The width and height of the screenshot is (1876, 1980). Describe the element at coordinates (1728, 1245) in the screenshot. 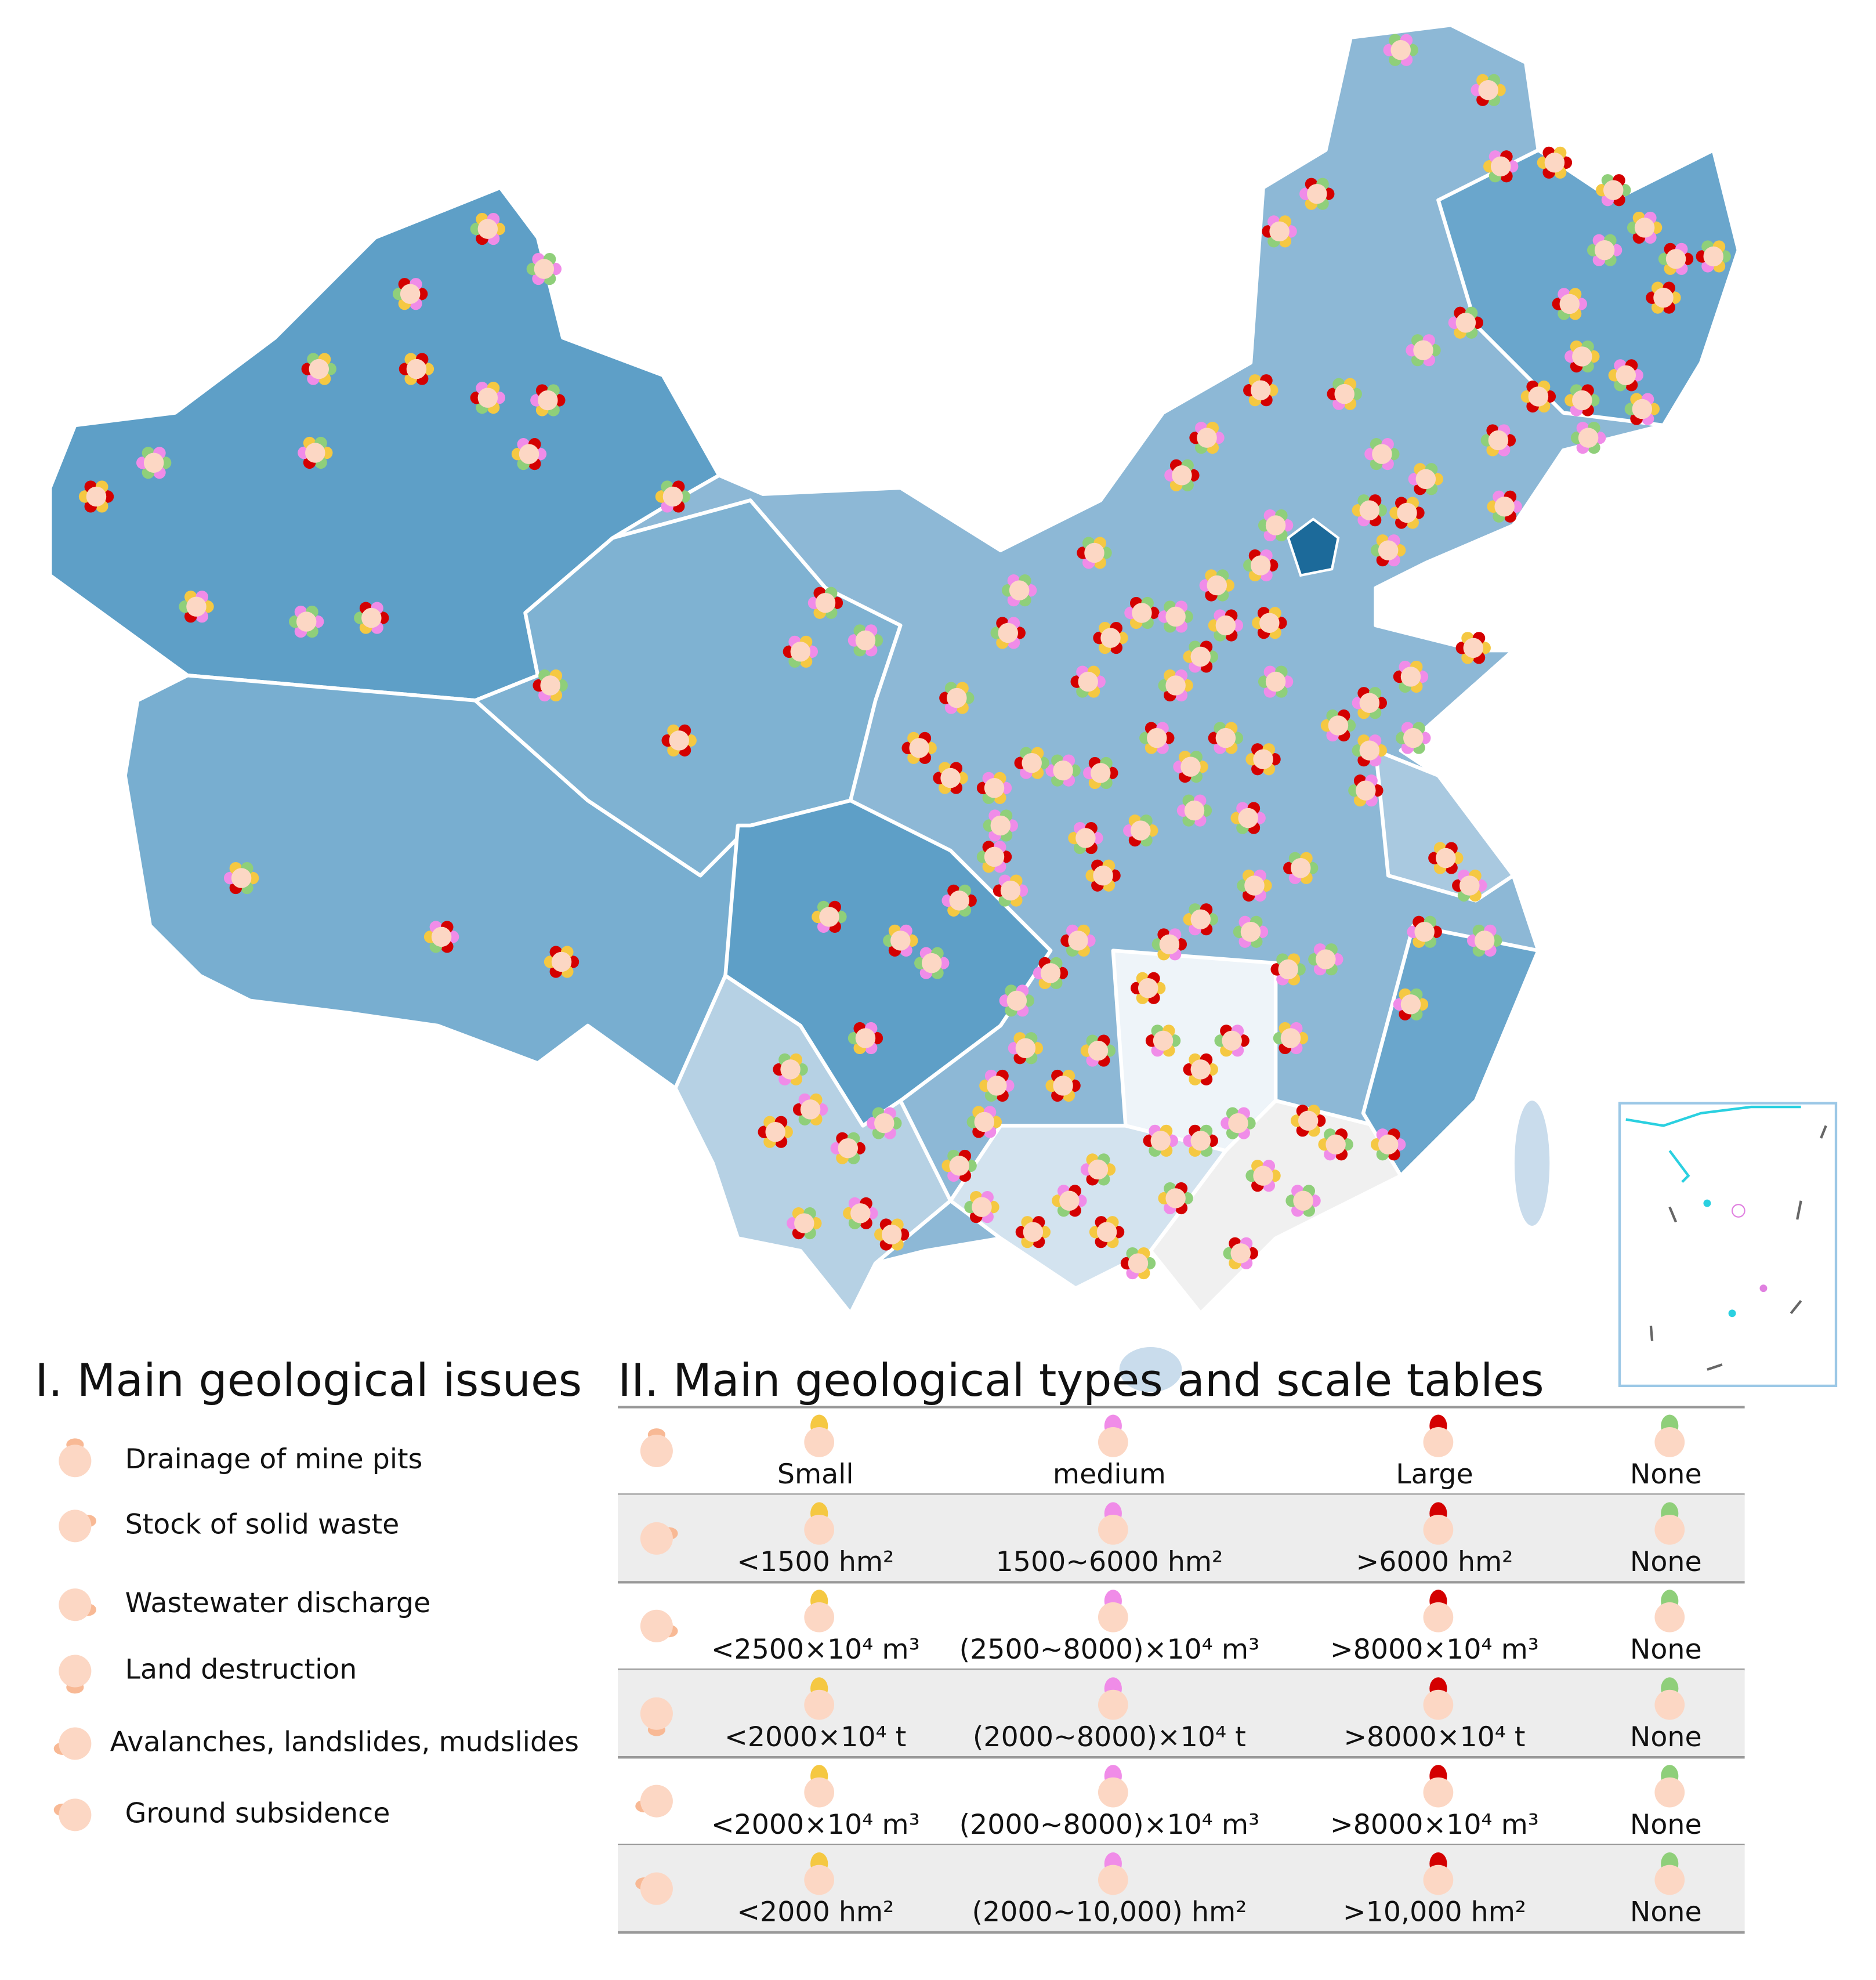

I see `inset-frame` at that location.